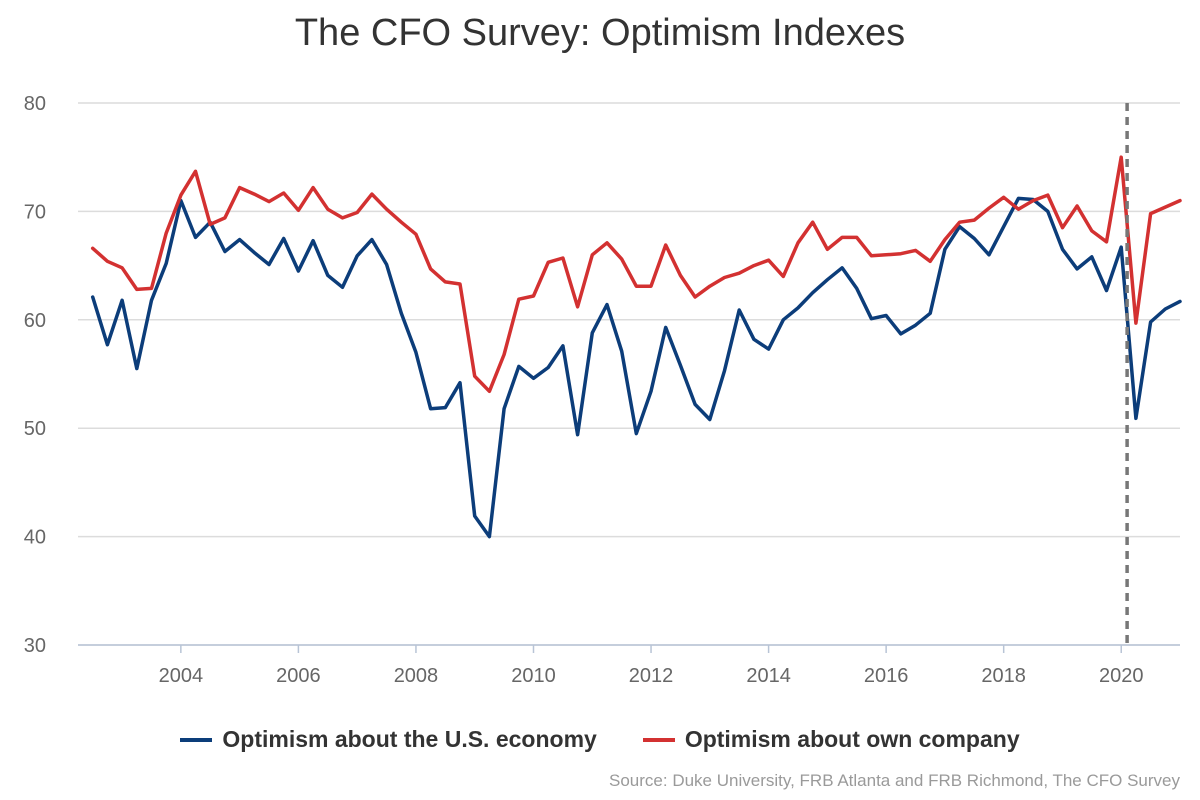  I want to click on y-tick-label: 30, so click(35, 646).